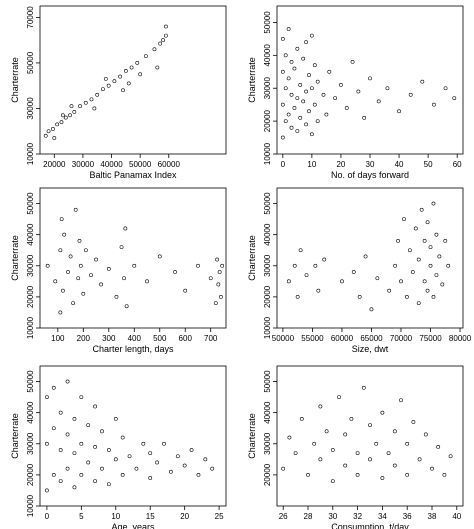  Describe the element at coordinates (83, 164) in the screenshot. I see `x-tick-label: 30000` at that location.